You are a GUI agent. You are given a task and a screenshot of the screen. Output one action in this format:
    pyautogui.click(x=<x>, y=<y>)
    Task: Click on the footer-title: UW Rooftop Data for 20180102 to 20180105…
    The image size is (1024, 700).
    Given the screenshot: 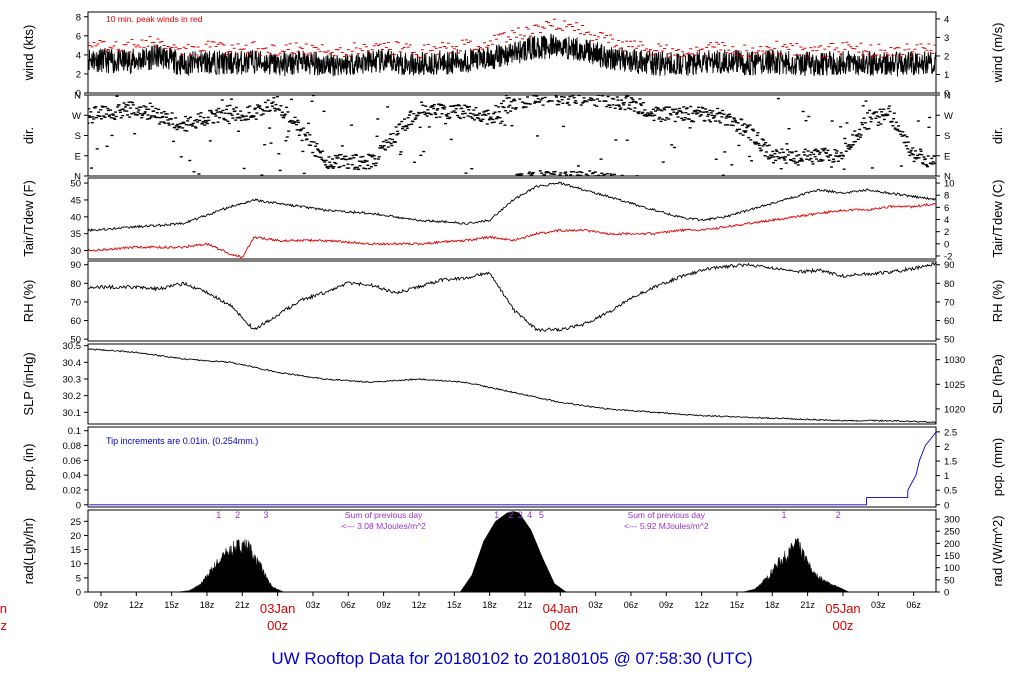 What is the action you would take?
    pyautogui.click(x=512, y=658)
    